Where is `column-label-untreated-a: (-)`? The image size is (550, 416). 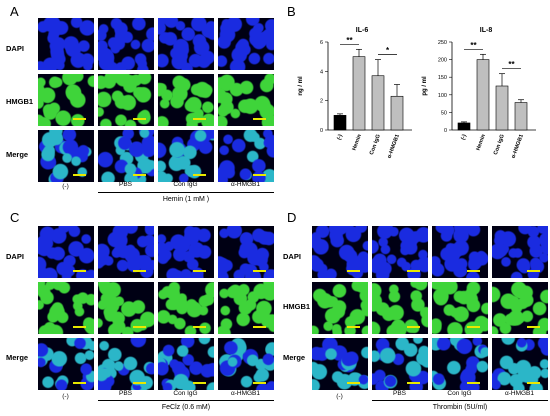
column-label-untreated-a: (-) is located at coordinates (65, 186).